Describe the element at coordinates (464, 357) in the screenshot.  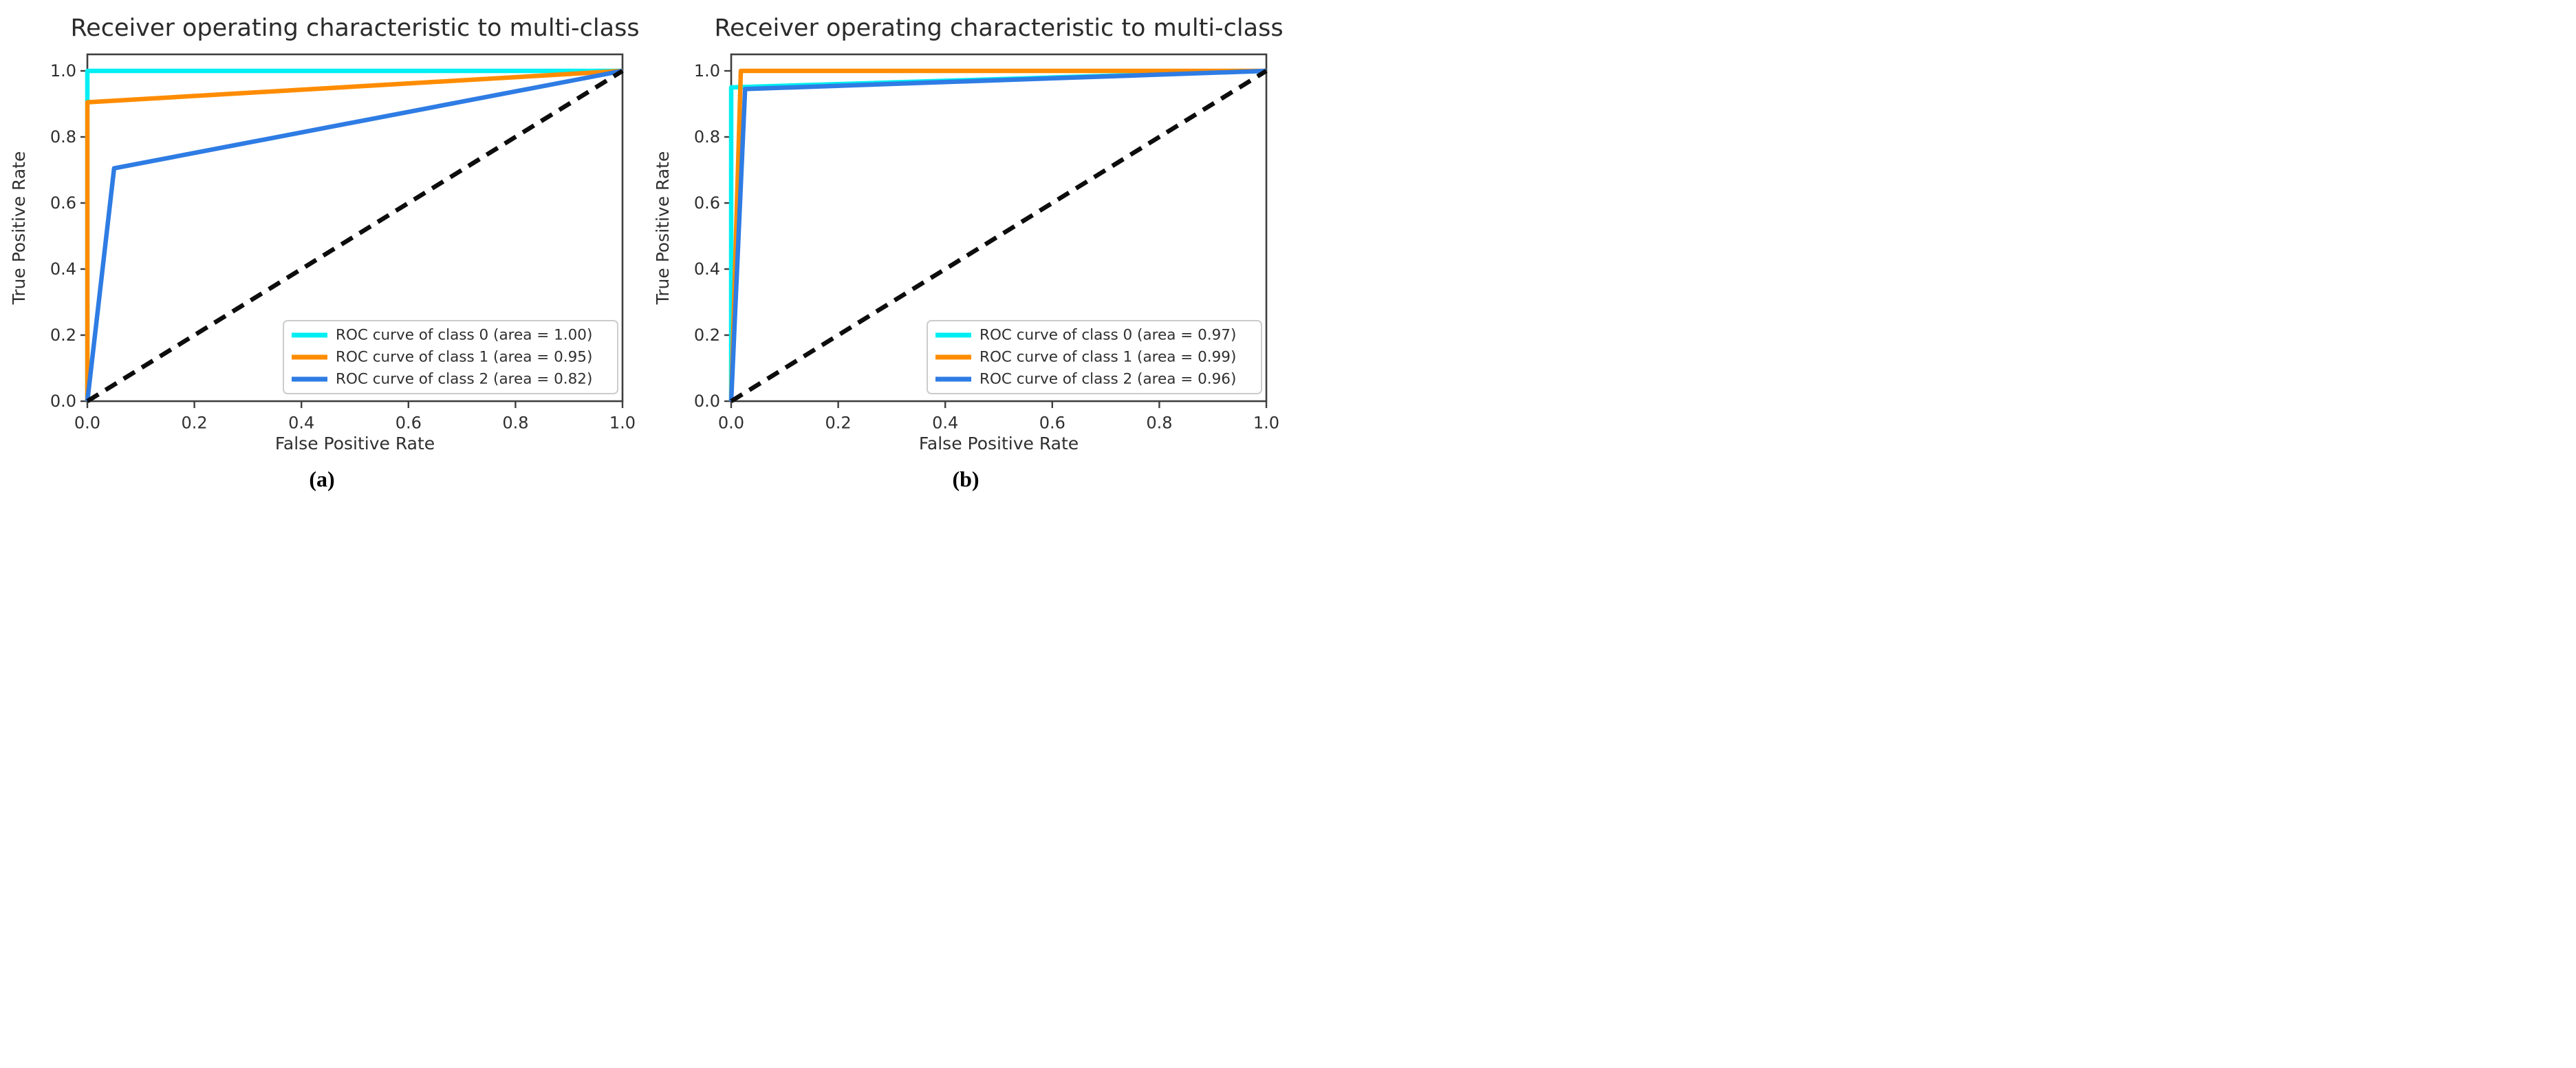
I see `legend-item-label: ROC curve of class 1 (area = 0.95)` at that location.